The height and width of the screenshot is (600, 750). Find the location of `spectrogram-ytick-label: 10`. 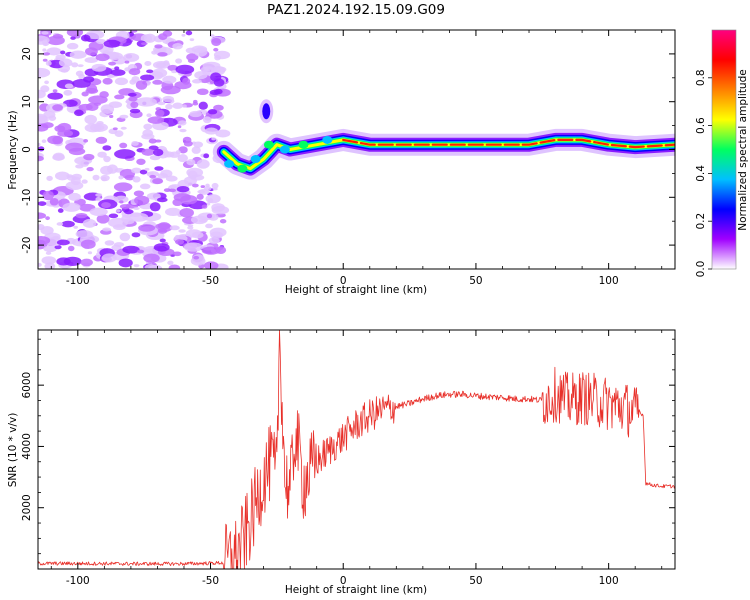

spectrogram-ytick-label: 10 is located at coordinates (27, 101).